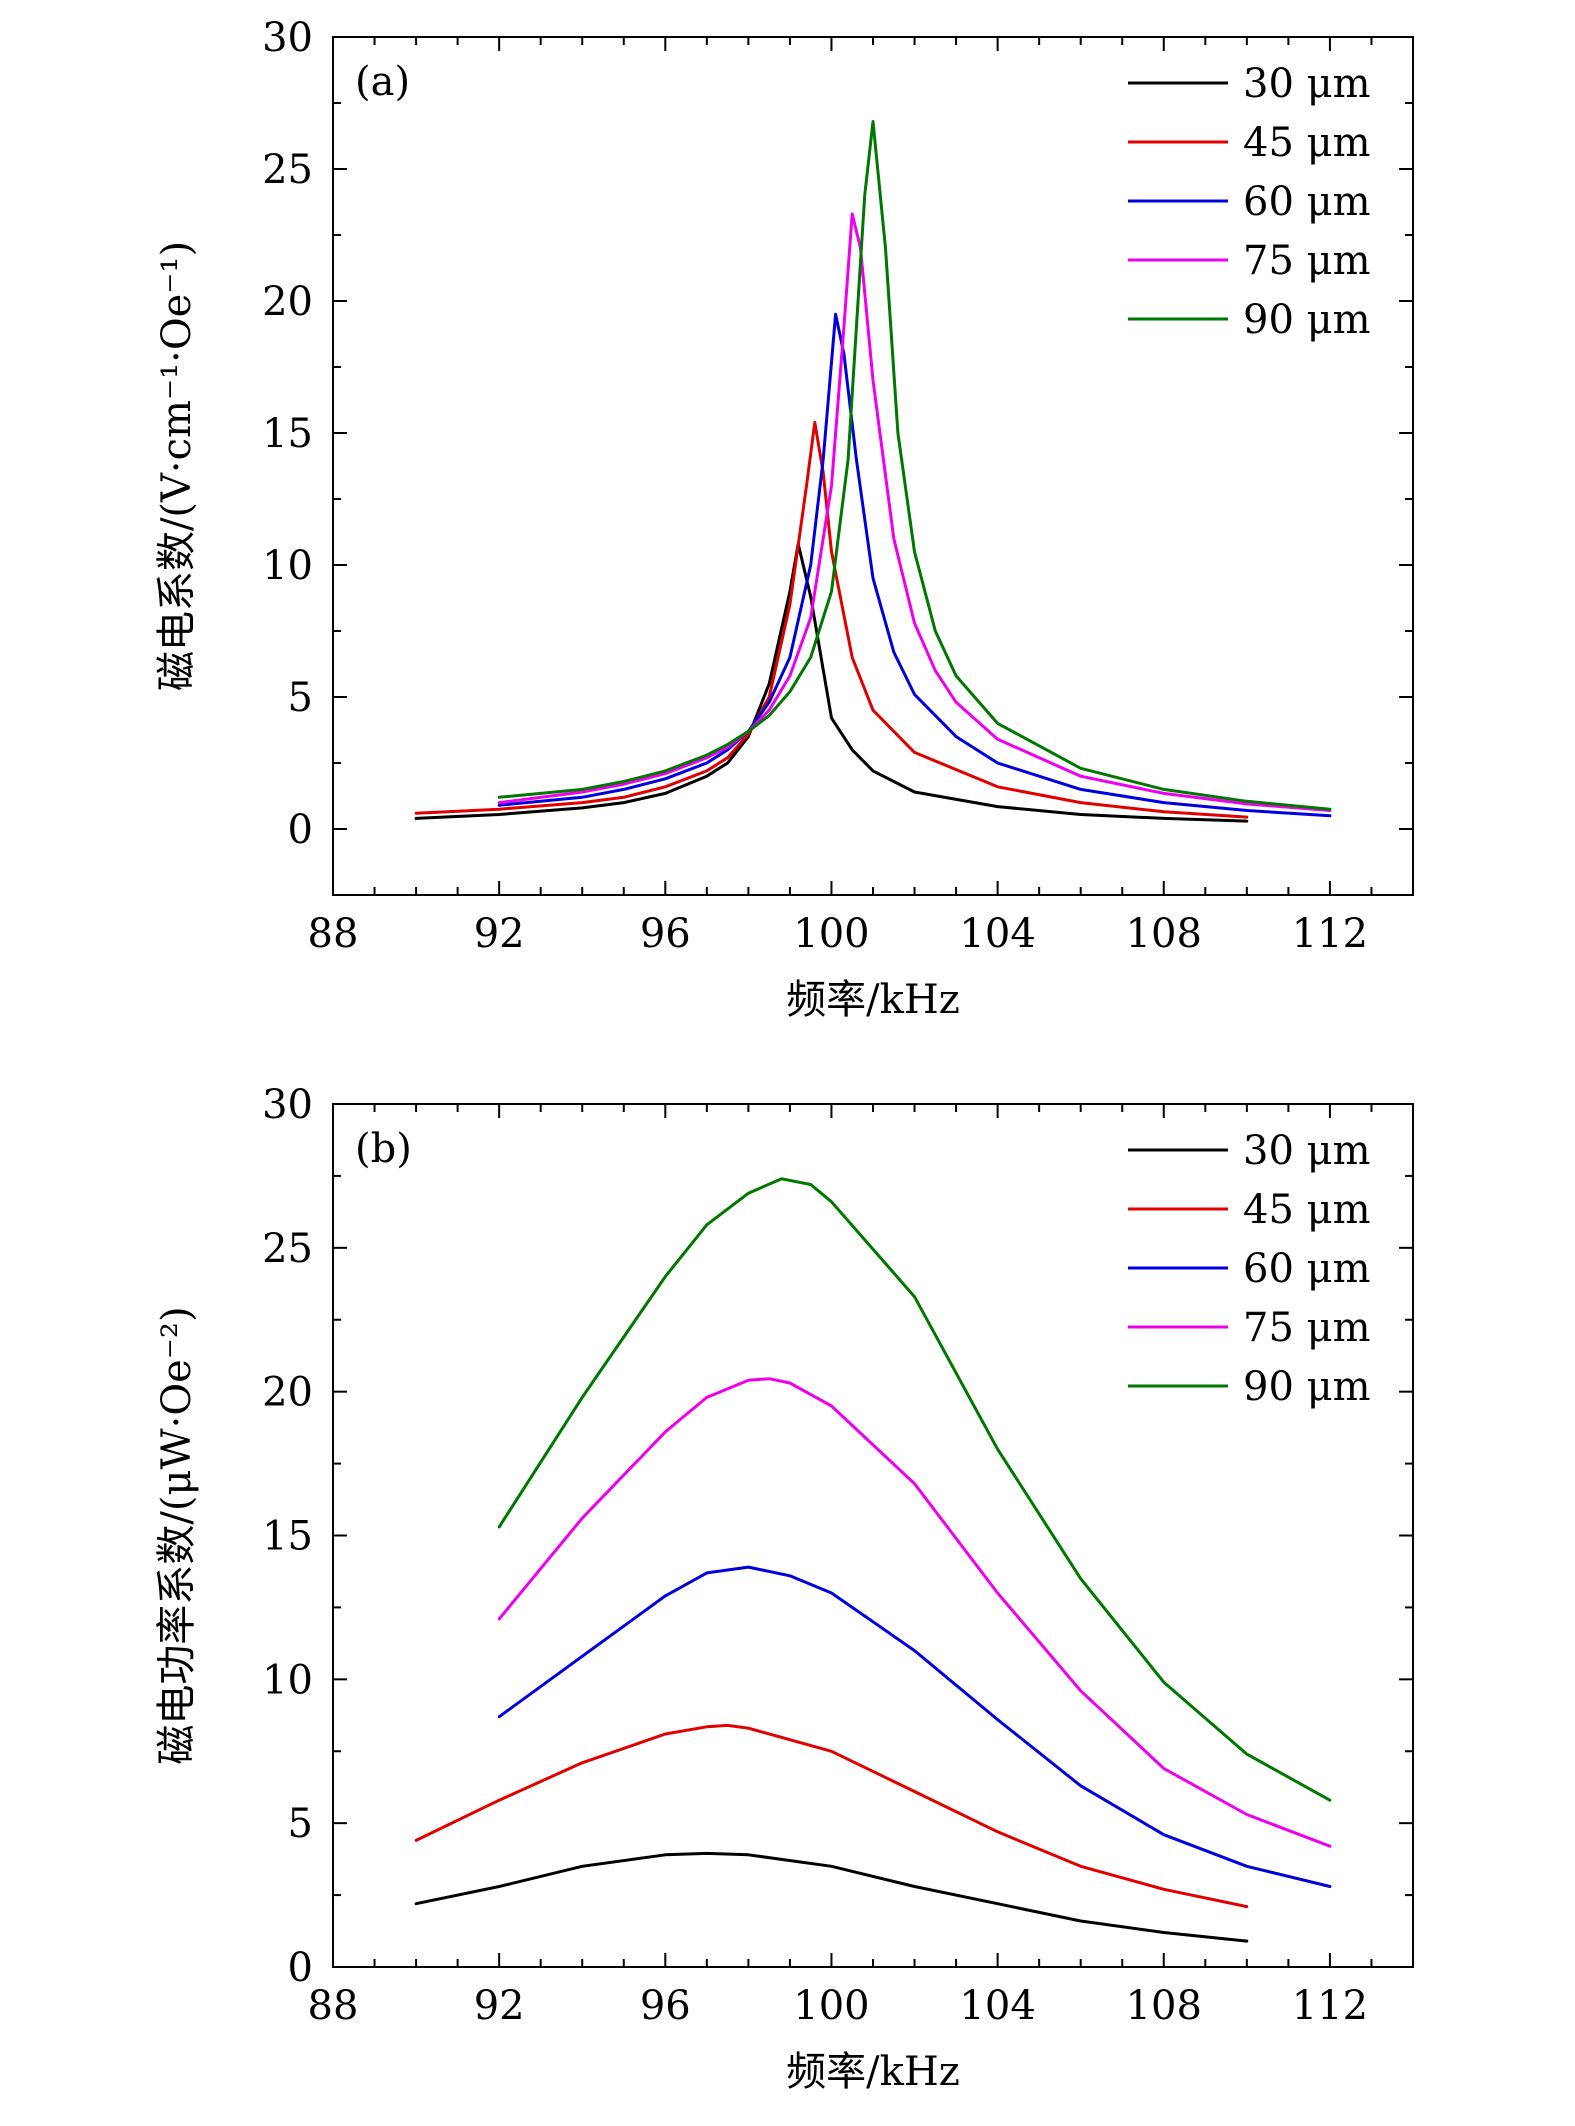  Describe the element at coordinates (382, 82) in the screenshot. I see `panel-label: (a)` at that location.